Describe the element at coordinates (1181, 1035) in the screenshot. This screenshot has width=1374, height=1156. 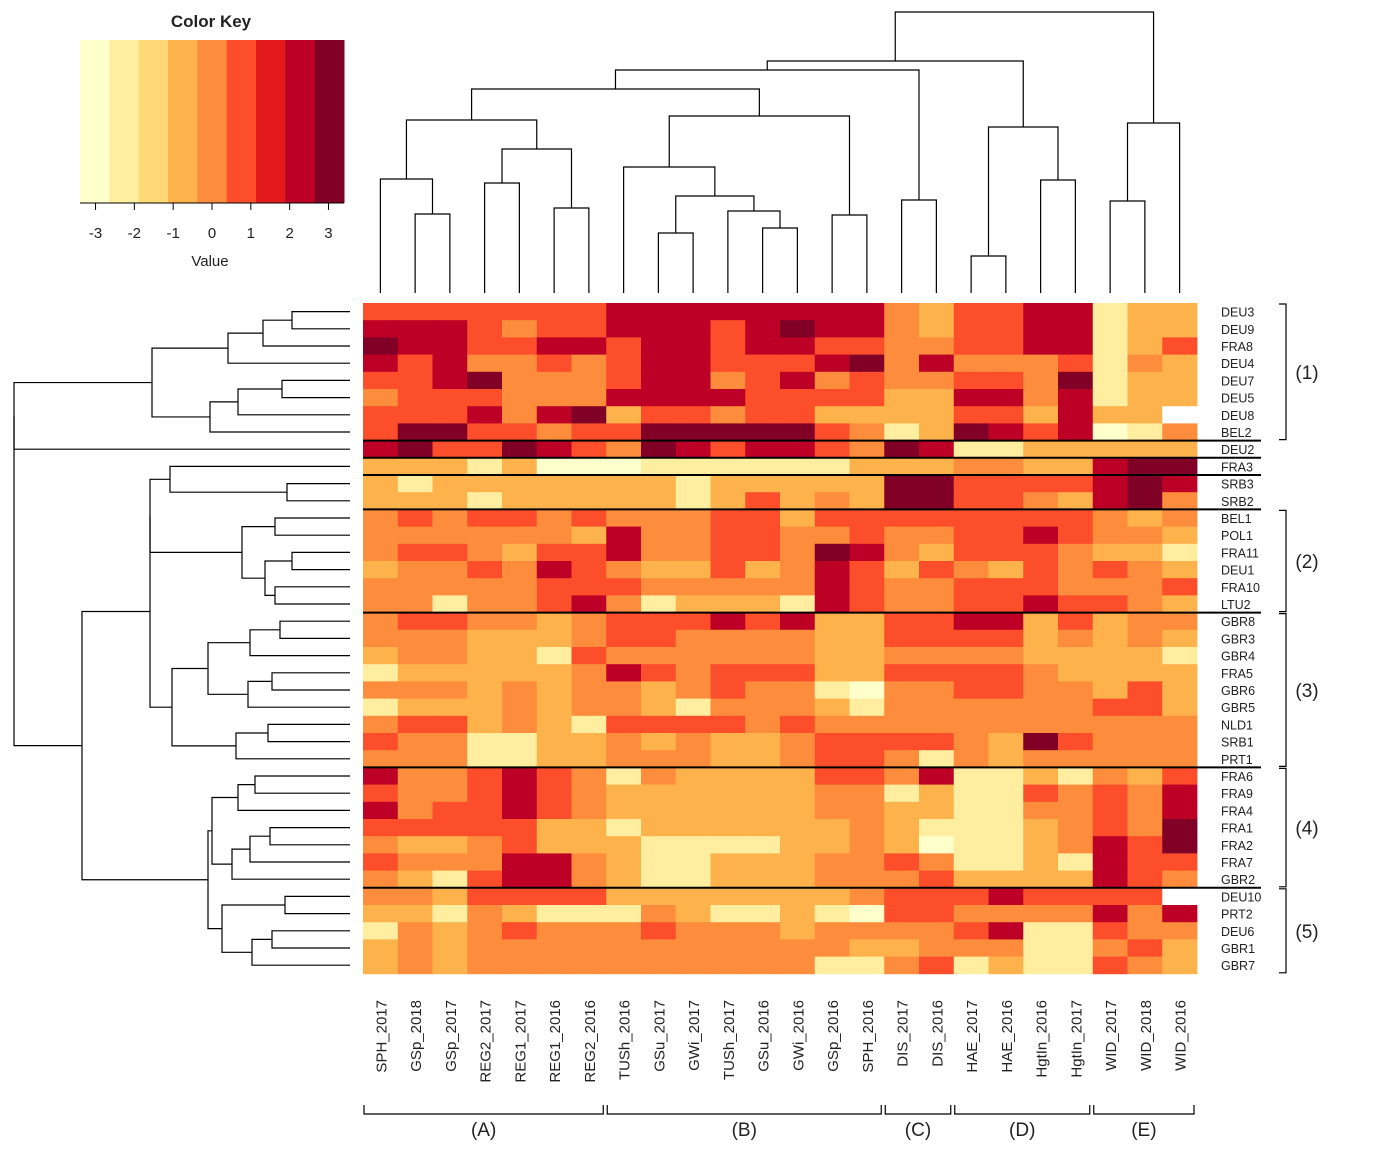
I see `column-label: WID_2016` at that location.